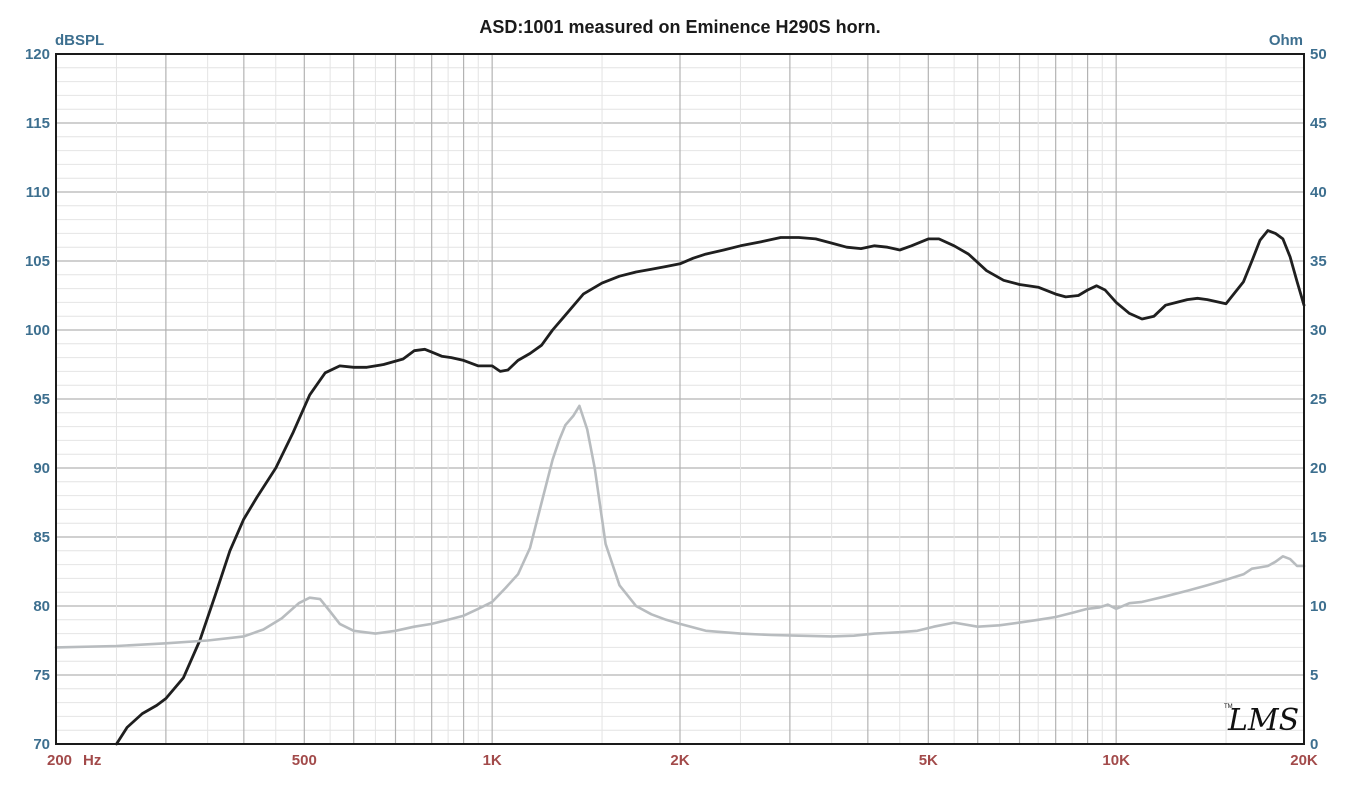 The width and height of the screenshot is (1370, 802). Describe the element at coordinates (1318, 606) in the screenshot. I see `right-y-tick-label: 10` at that location.